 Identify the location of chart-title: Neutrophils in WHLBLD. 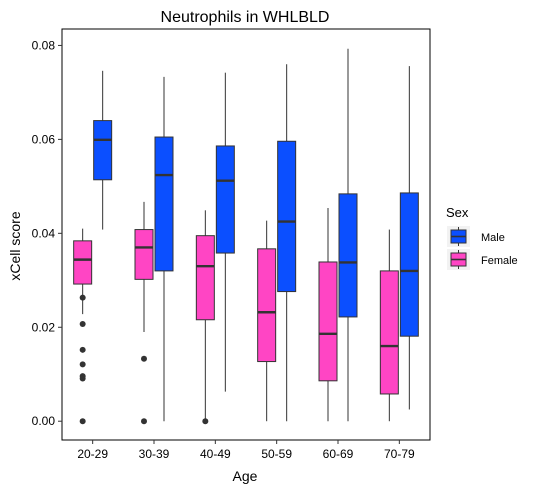
(245, 17).